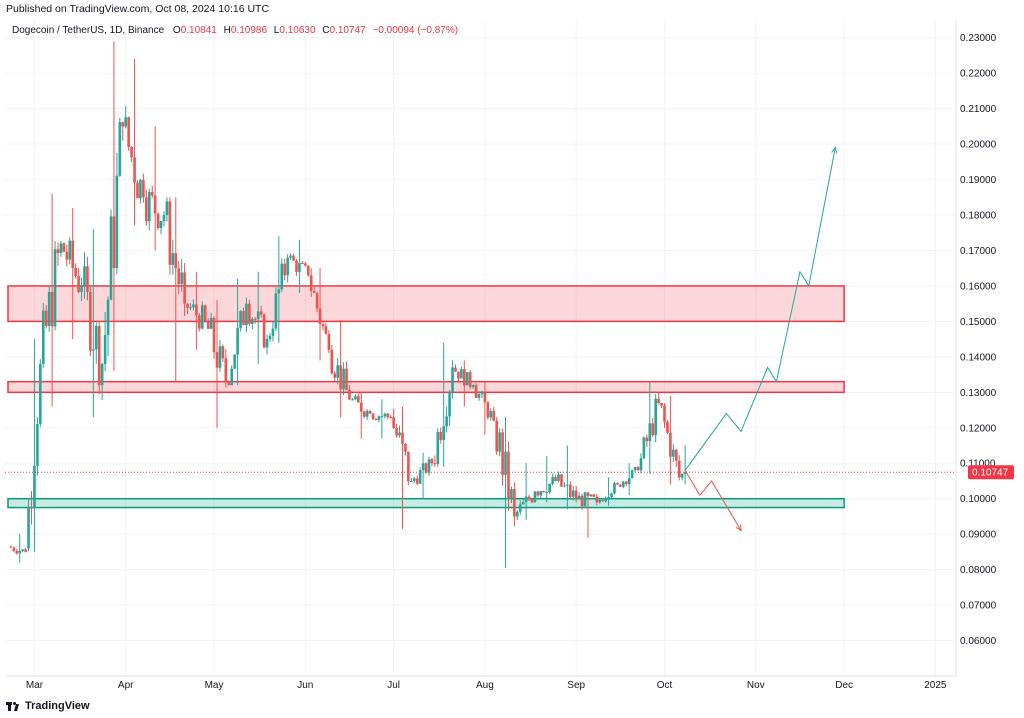  What do you see at coordinates (978, 641) in the screenshot?
I see `y-tick-label: 0.06000` at bounding box center [978, 641].